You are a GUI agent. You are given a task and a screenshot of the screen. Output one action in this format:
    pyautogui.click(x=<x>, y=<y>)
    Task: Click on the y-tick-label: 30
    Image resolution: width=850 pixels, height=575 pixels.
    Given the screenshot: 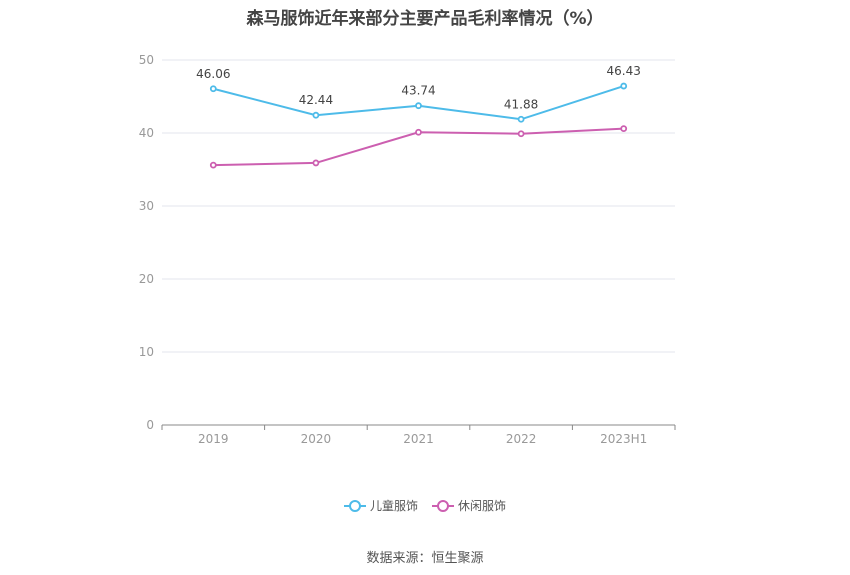 What is the action you would take?
    pyautogui.click(x=146, y=206)
    